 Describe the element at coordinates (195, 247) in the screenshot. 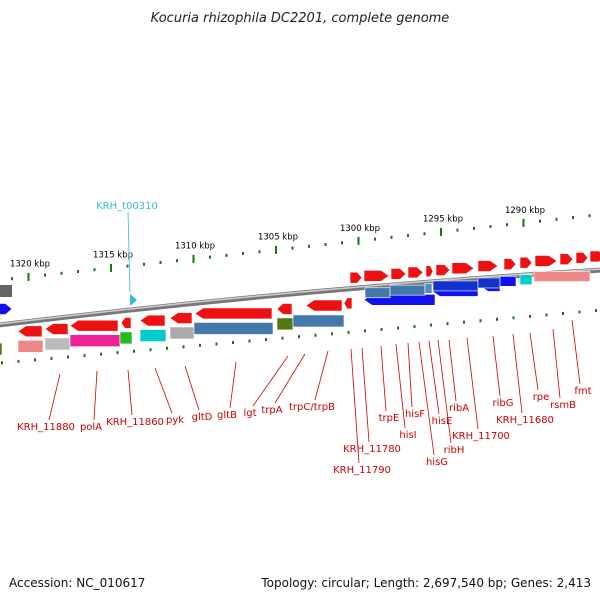

I see `kbp-label: 1310 kbp` at that location.